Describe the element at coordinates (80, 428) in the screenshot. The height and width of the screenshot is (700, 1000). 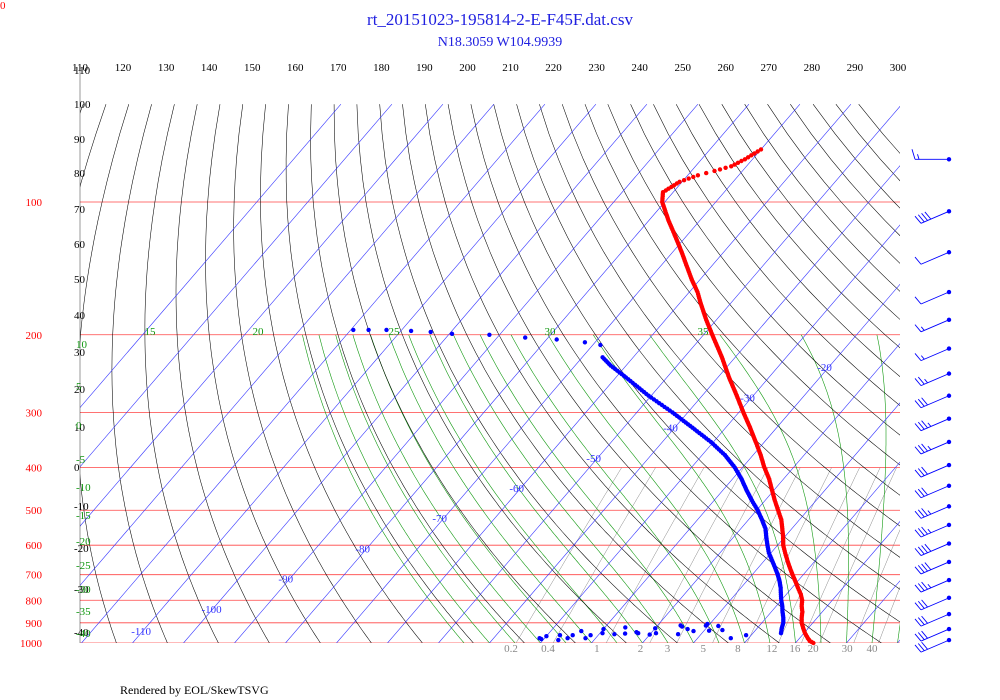
I see `theta-left-label: 10` at that location.